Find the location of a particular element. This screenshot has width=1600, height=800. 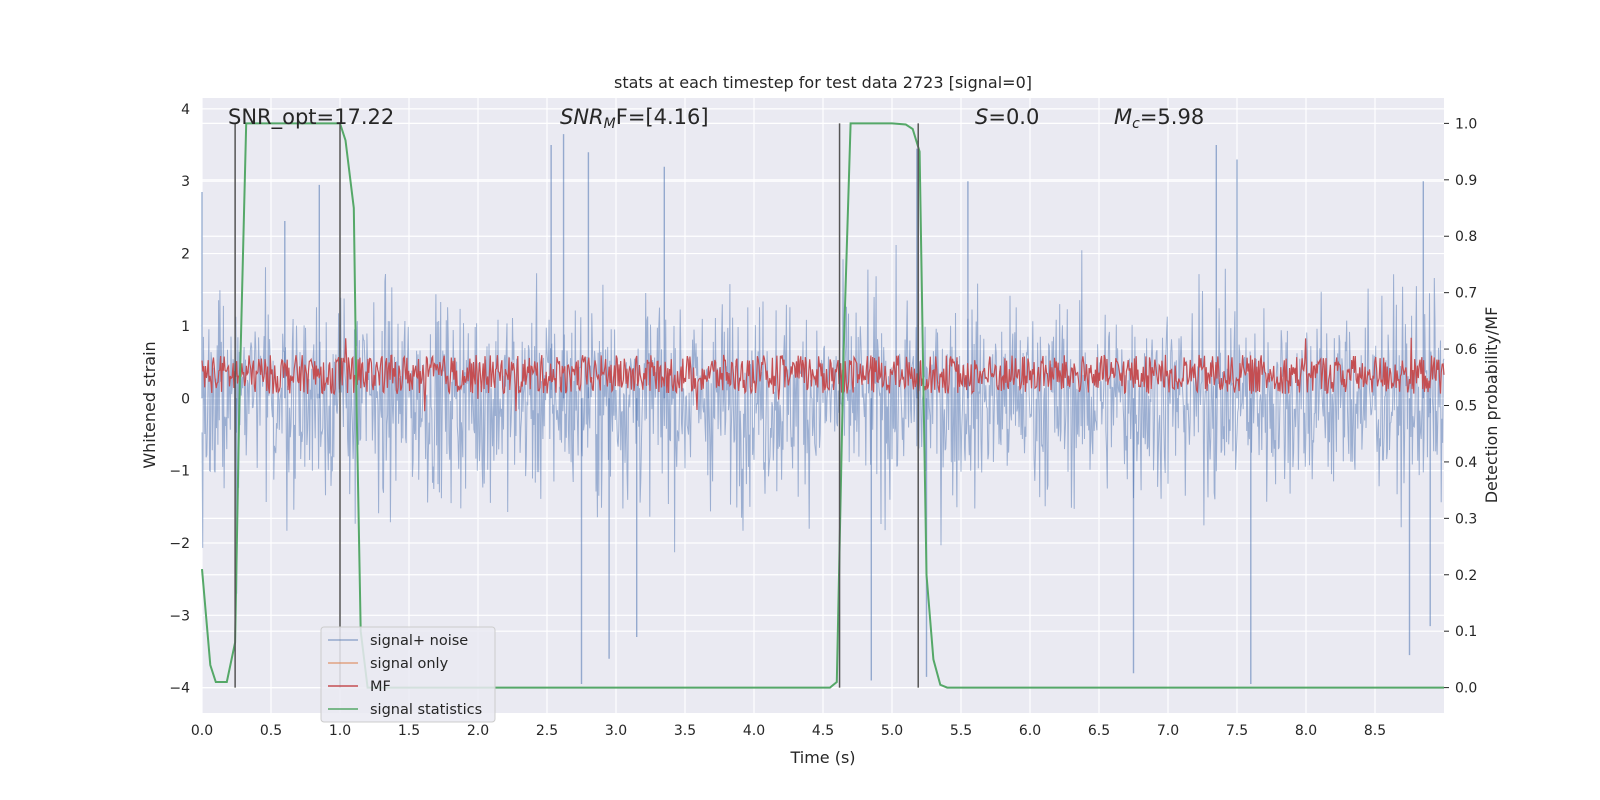

y-right-tick-label: 0.5 is located at coordinates (1466, 407).